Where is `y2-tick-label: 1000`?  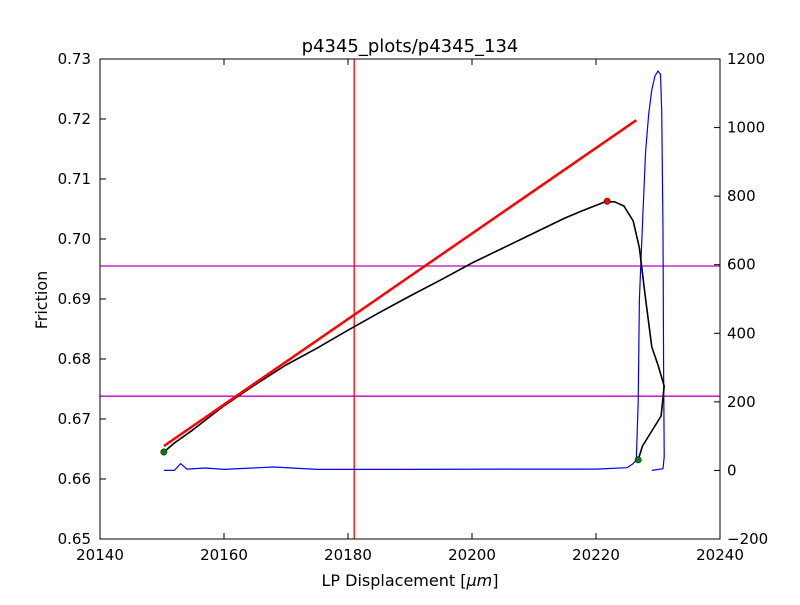
y2-tick-label: 1000 is located at coordinates (746, 128).